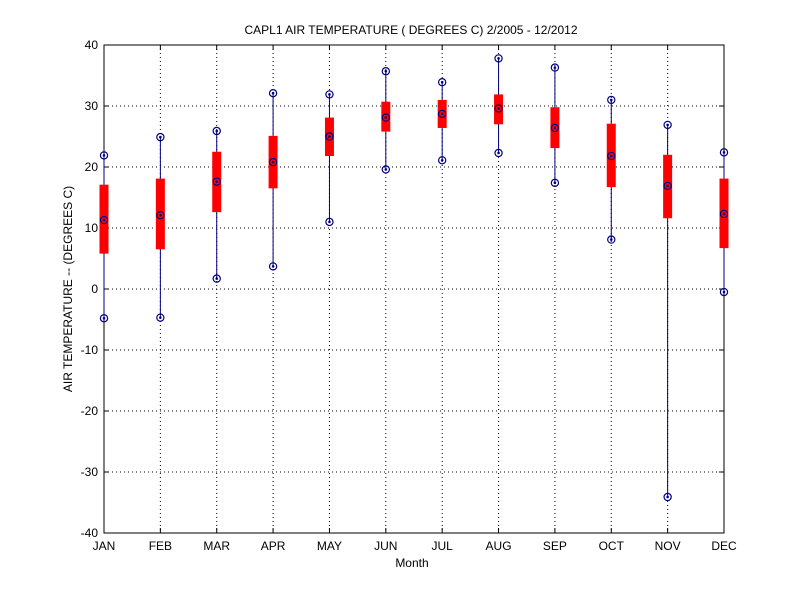  I want to click on median-marker-jan, so click(104, 220).